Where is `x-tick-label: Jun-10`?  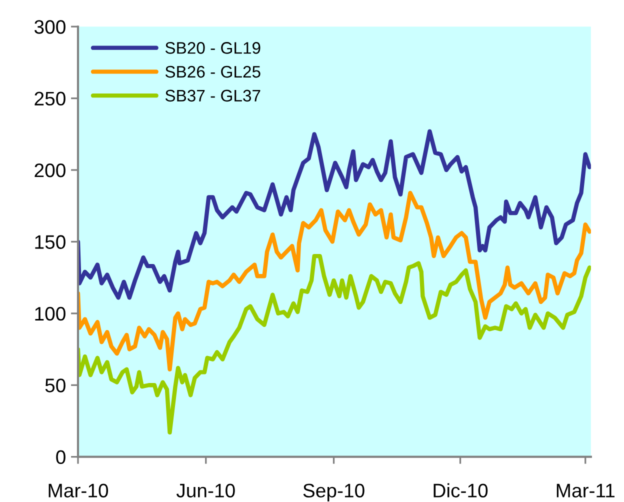
x-tick-label: Jun-10 is located at coordinates (205, 491).